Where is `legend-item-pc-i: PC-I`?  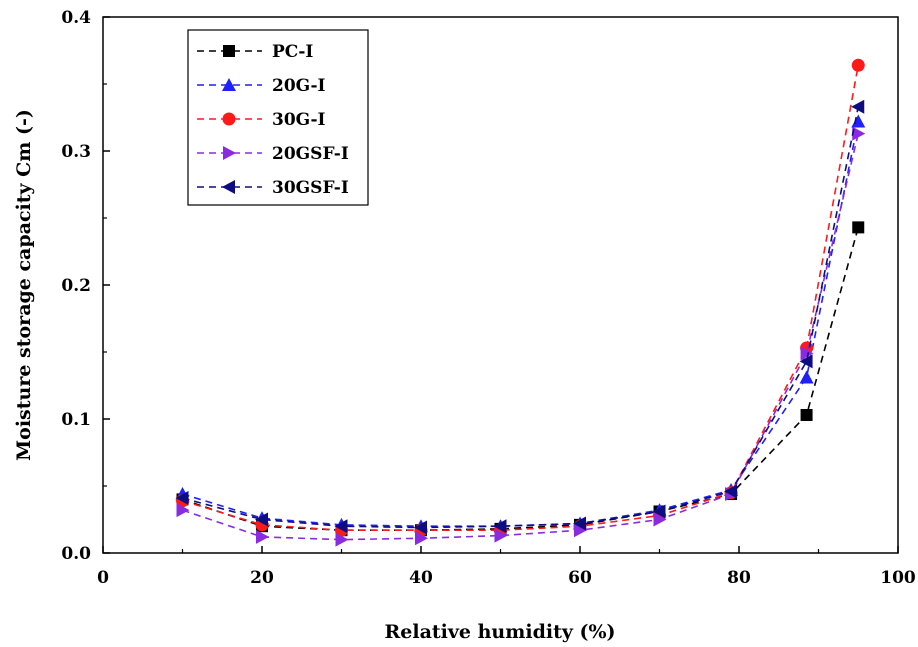 legend-item-pc-i: PC-I is located at coordinates (255, 52).